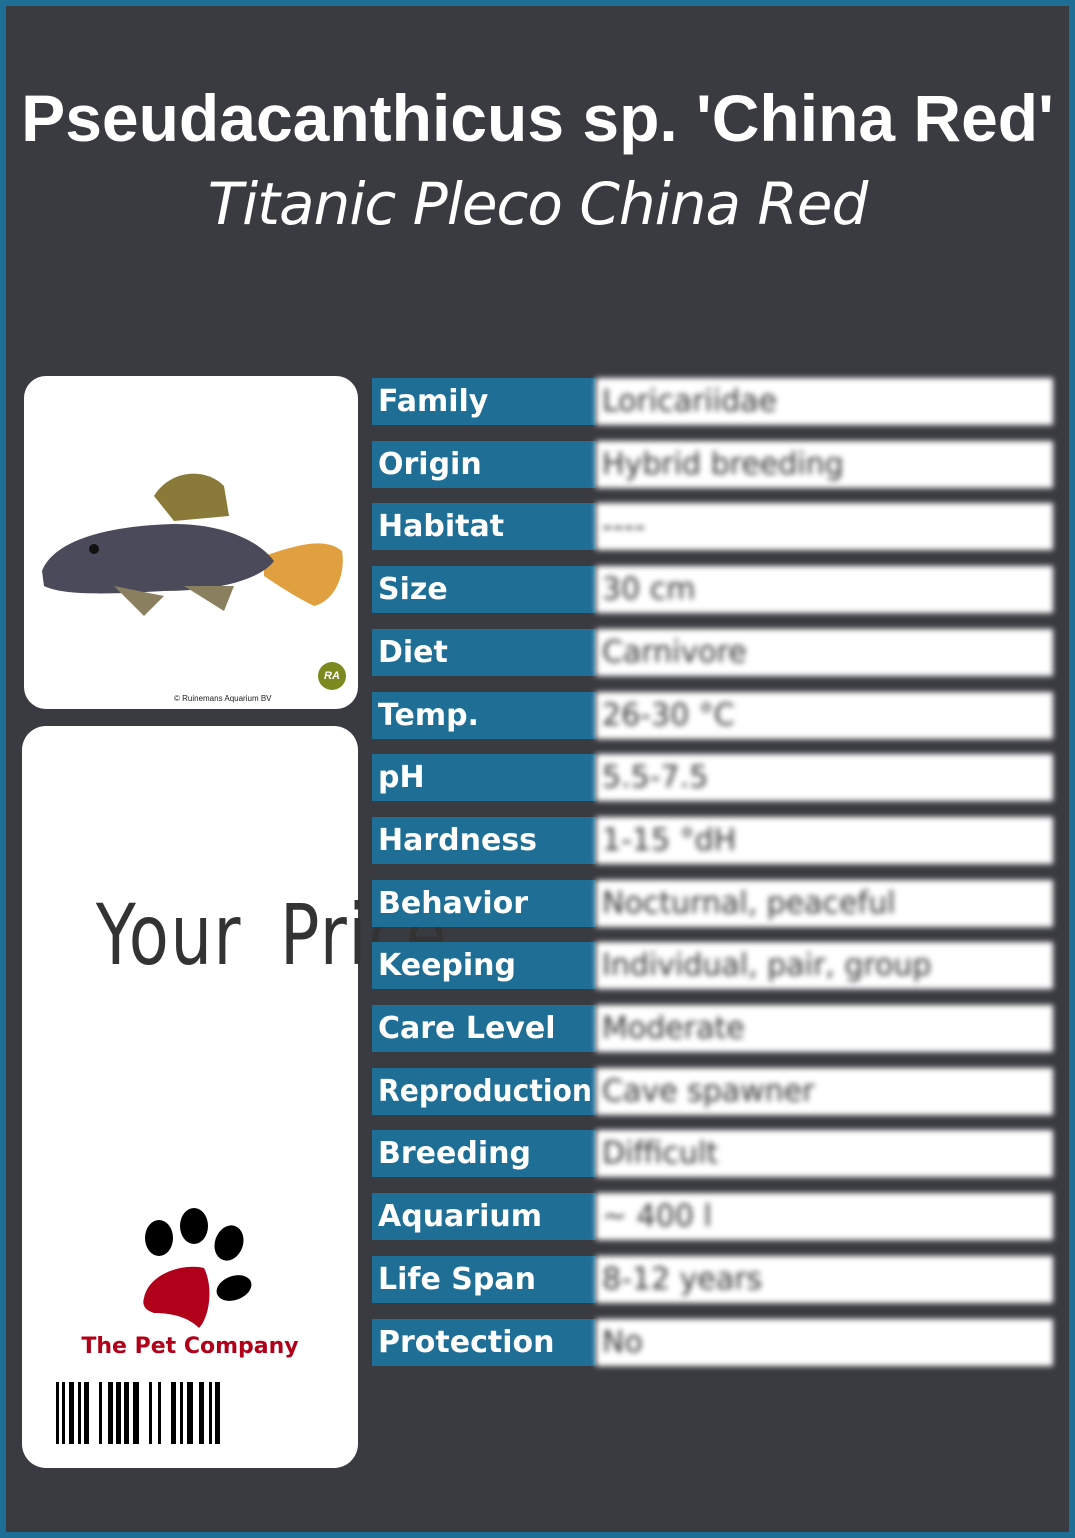 The height and width of the screenshot is (1538, 1075). I want to click on spec-label: Behavior, so click(453, 903).